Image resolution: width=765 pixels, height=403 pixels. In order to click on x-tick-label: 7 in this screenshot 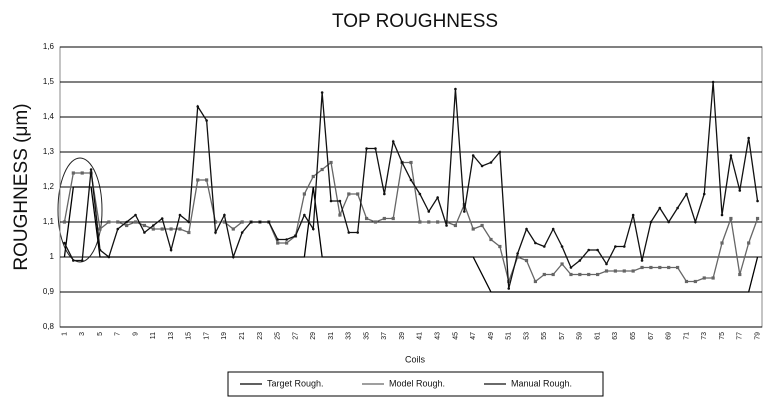, I will do `click(118, 334)`.